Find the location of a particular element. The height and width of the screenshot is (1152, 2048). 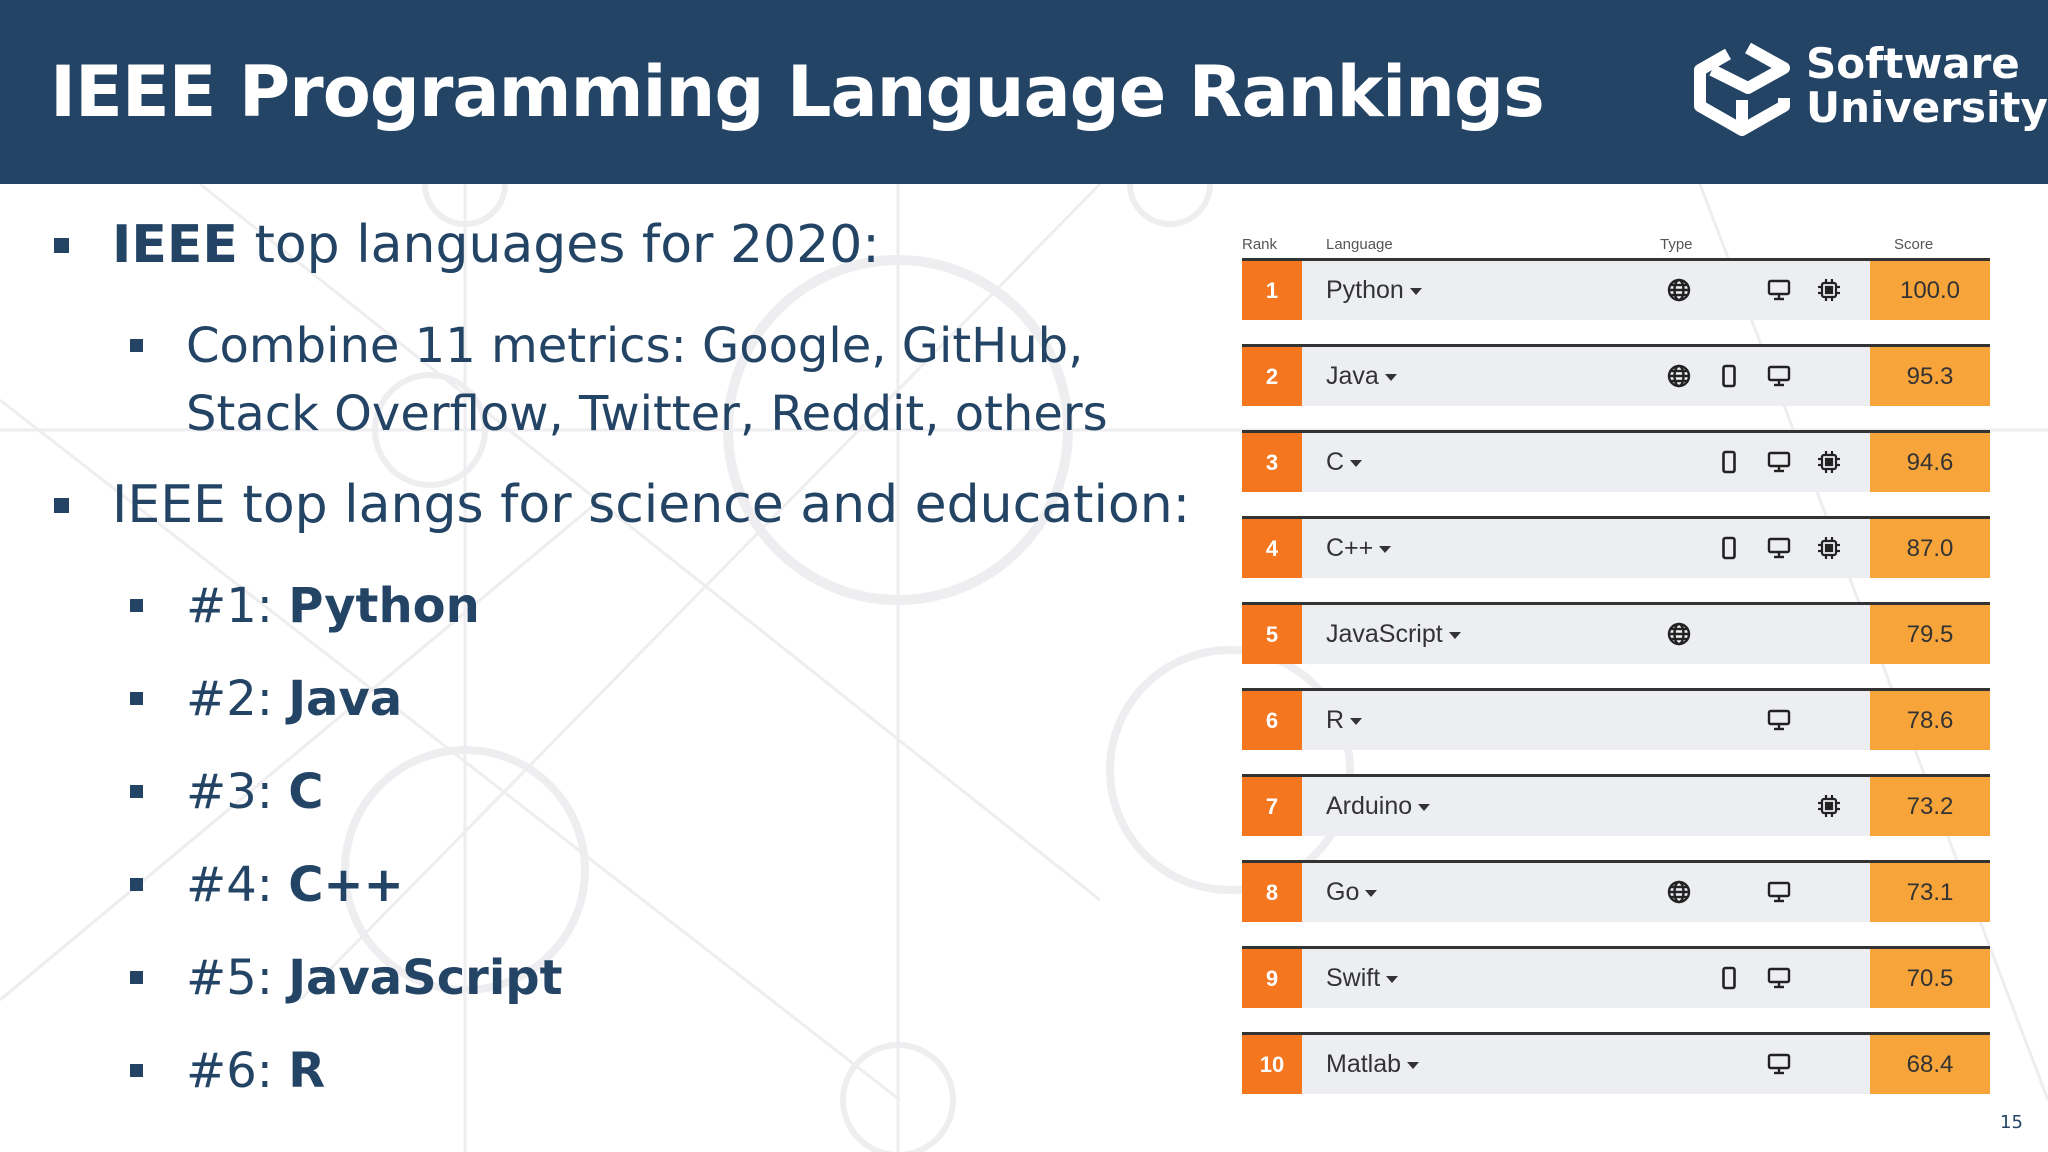

language-dropdown: Python is located at coordinates (1374, 290).